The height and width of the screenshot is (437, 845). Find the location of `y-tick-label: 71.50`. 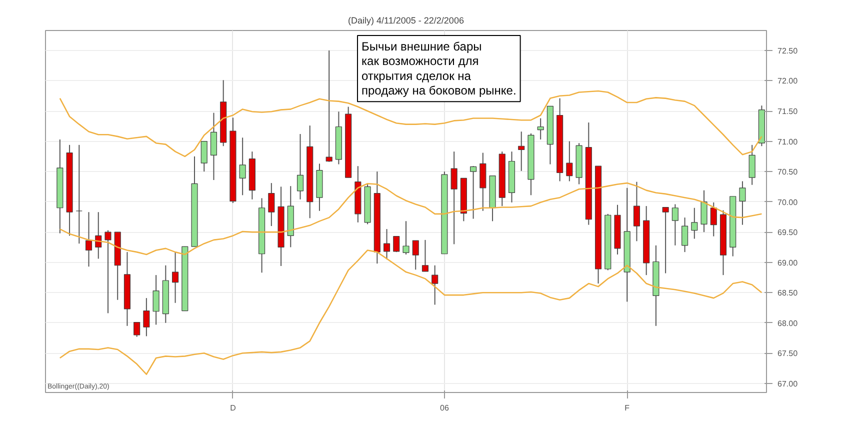

y-tick-label: 71.50 is located at coordinates (788, 111).